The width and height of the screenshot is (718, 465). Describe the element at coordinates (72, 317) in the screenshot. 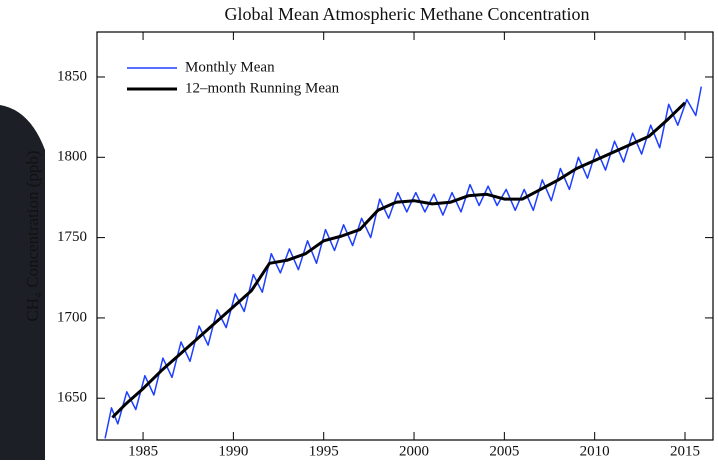

I see `y-tick-label: 1700` at that location.